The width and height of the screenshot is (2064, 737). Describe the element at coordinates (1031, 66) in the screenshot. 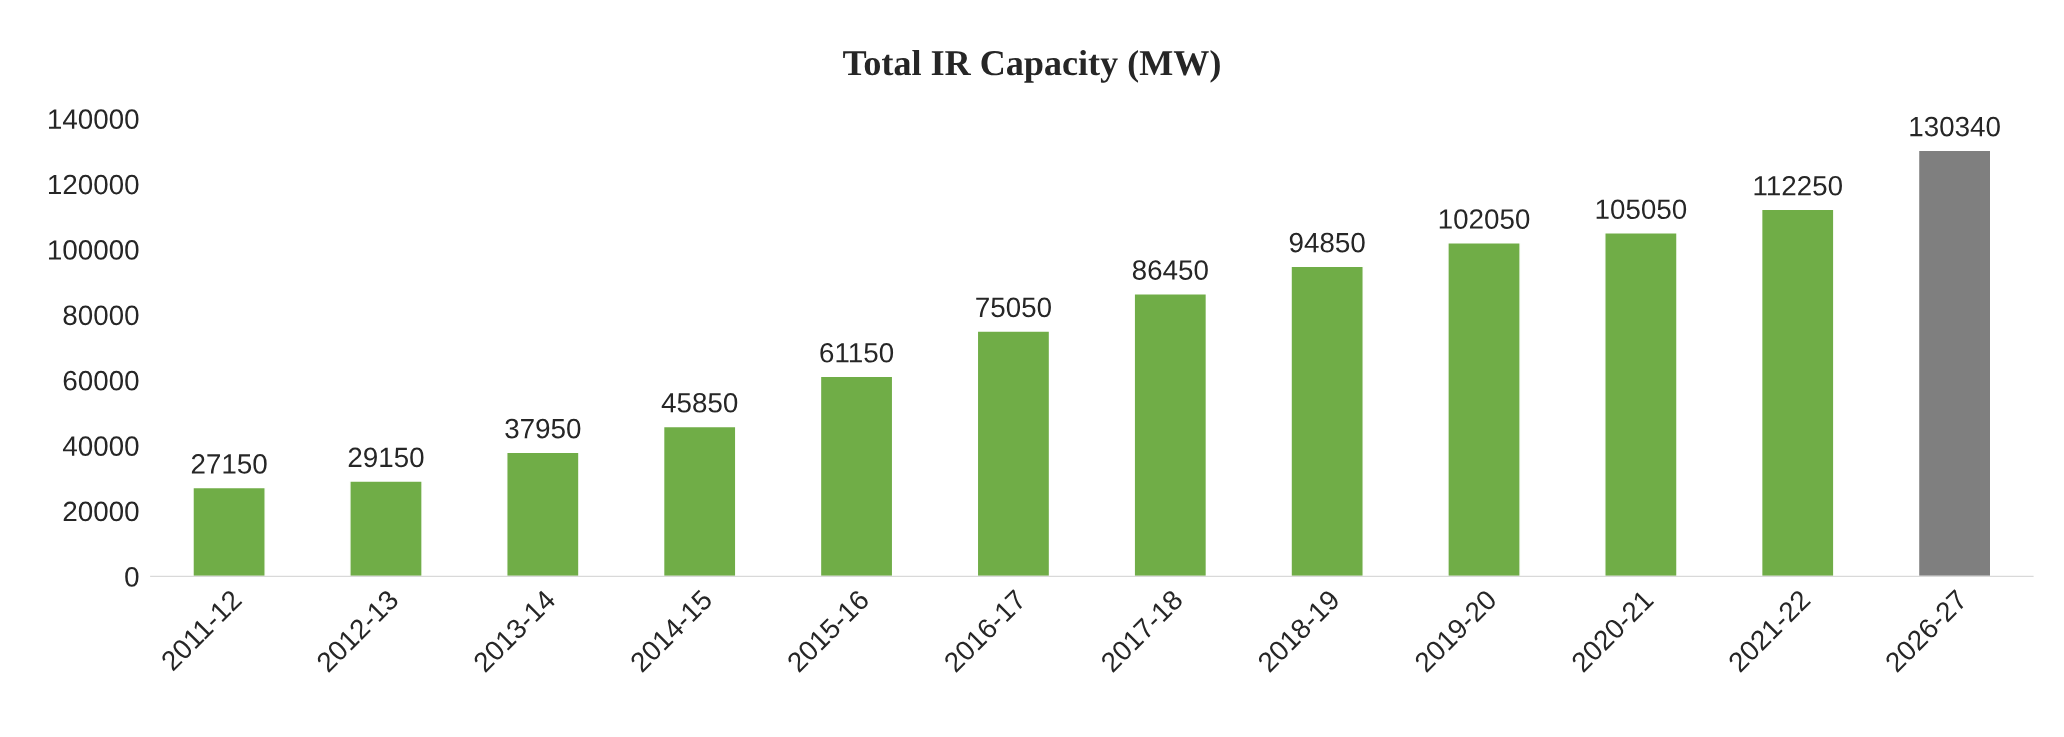

I see `chart-title: Total IR Capacity (MW)` at that location.